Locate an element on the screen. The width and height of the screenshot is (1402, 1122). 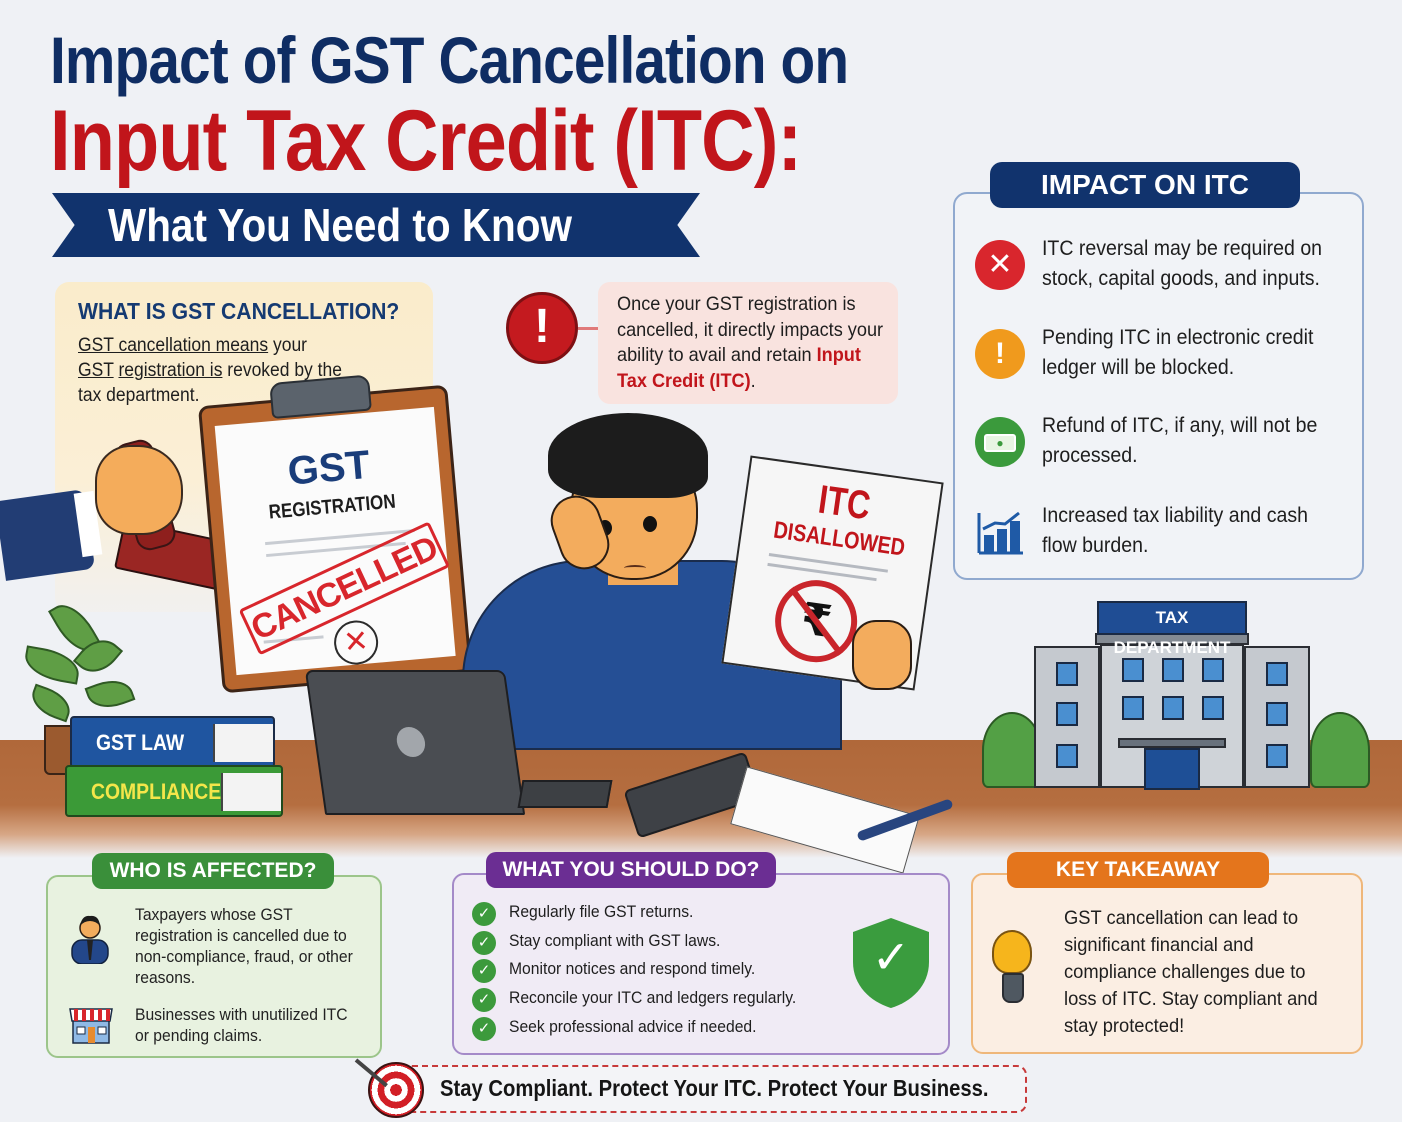
checklist-item: ✓ Regularly file GST returns. is located at coordinates (660, 914).